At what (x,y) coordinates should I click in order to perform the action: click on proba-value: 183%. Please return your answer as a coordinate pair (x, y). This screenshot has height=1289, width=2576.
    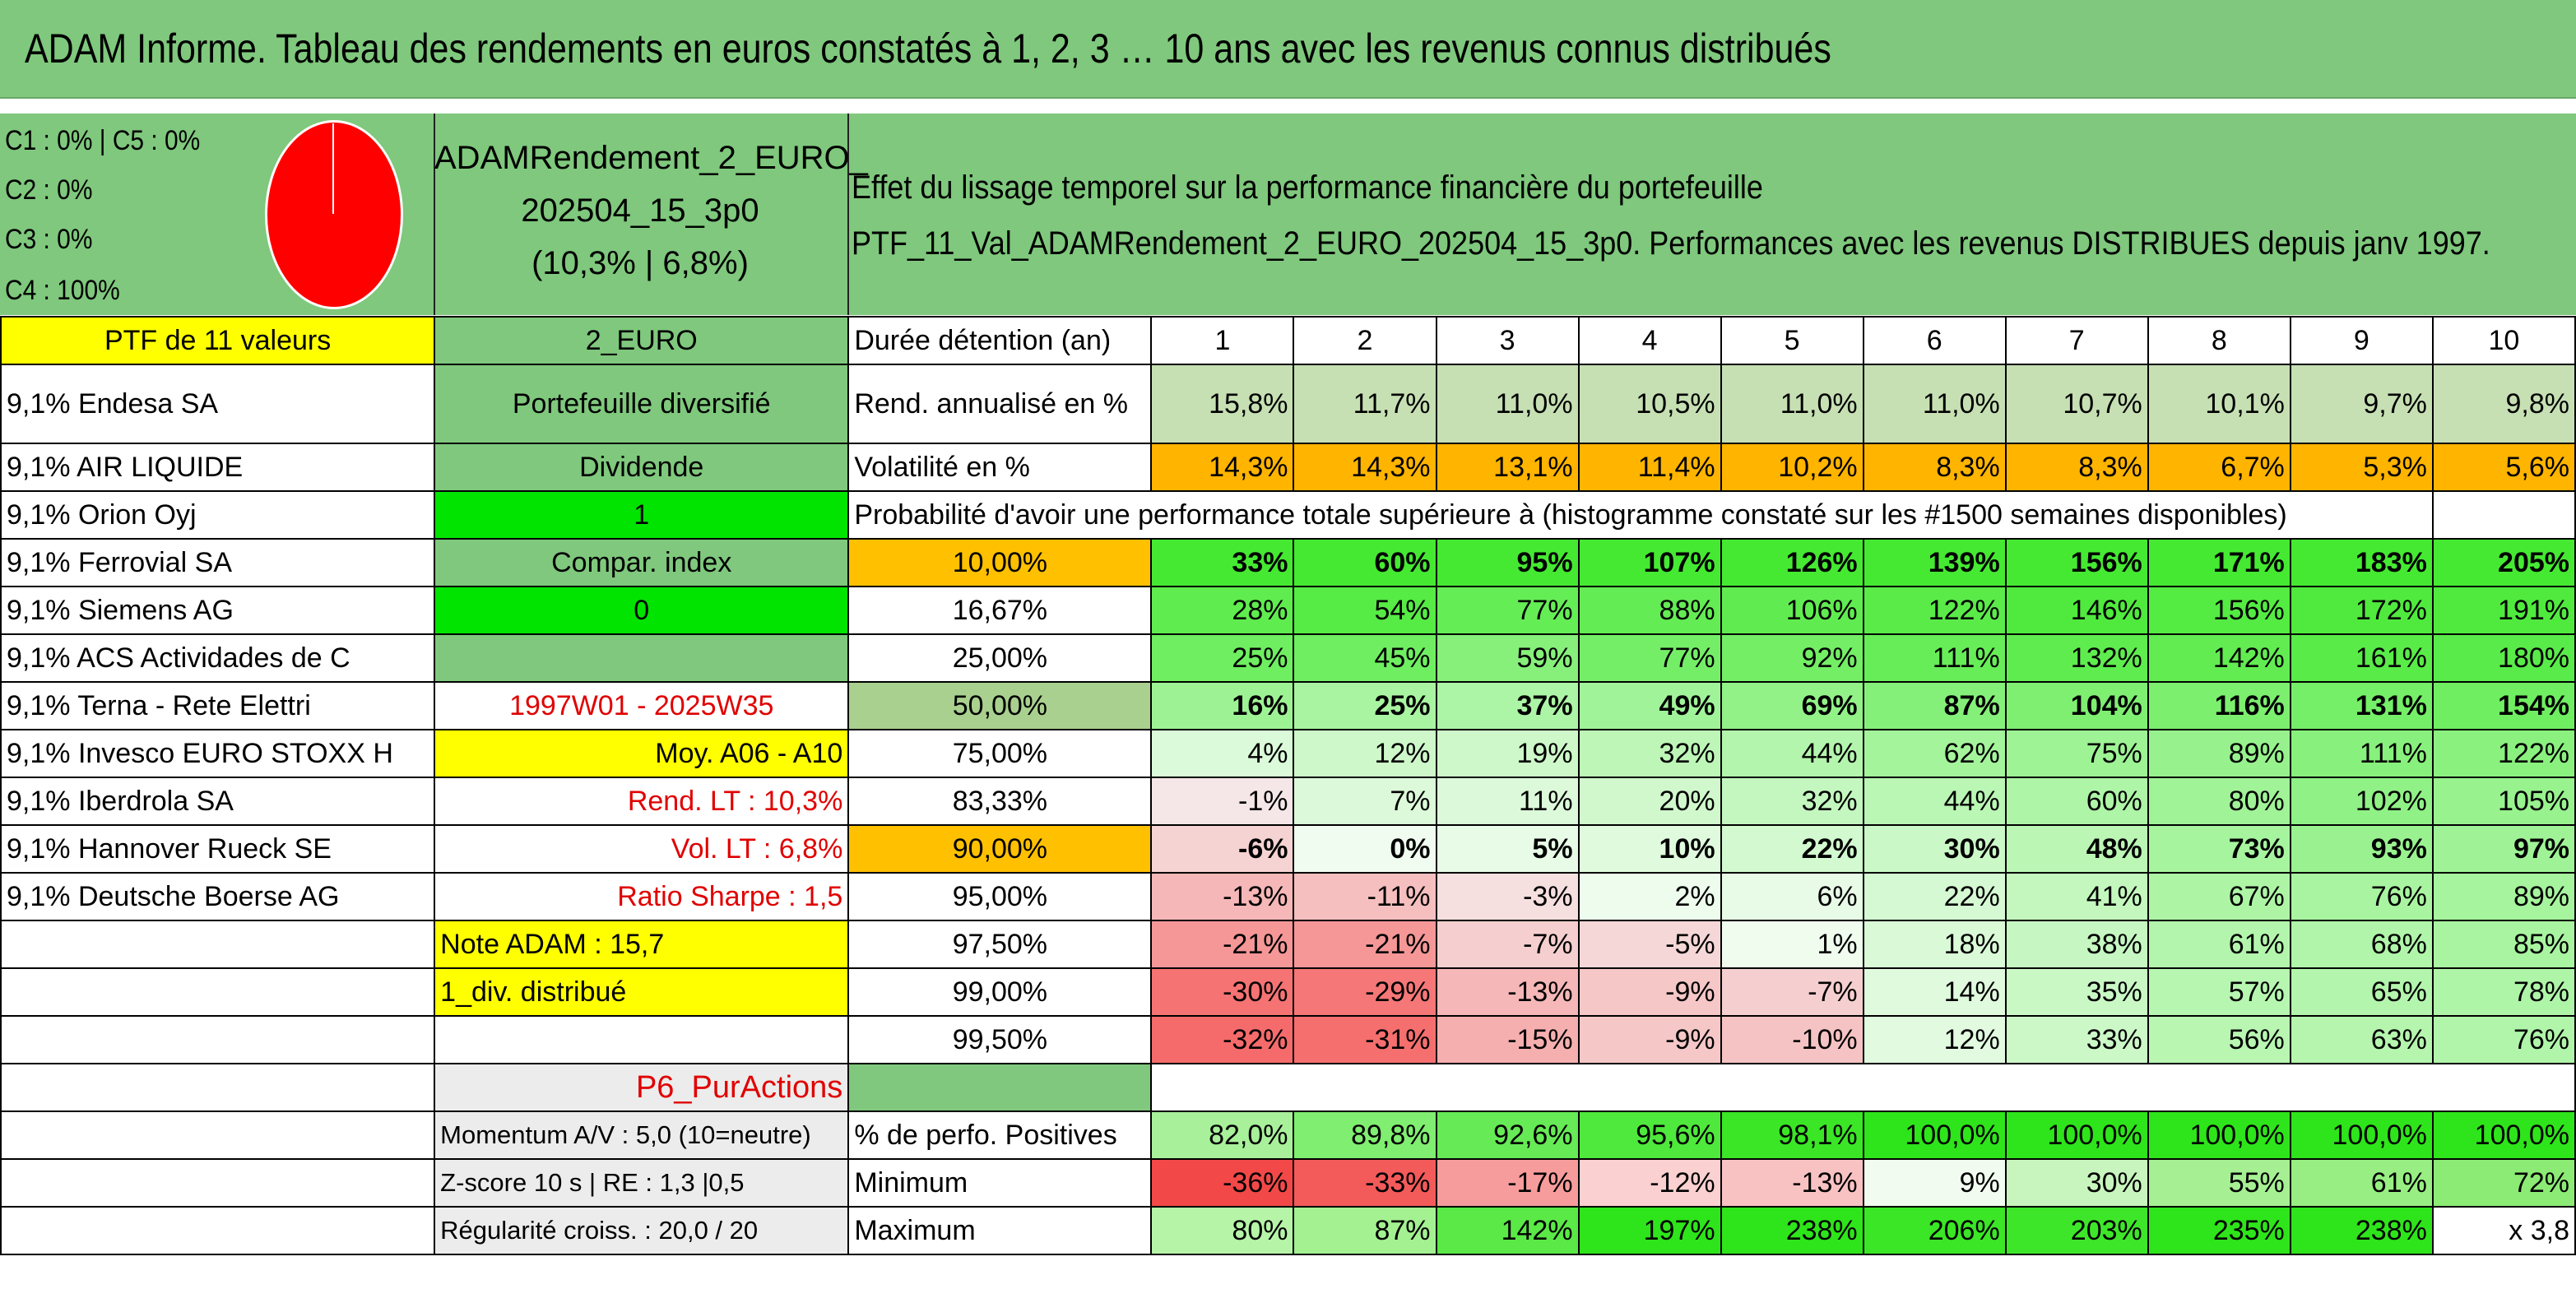
    Looking at the image, I should click on (2361, 562).